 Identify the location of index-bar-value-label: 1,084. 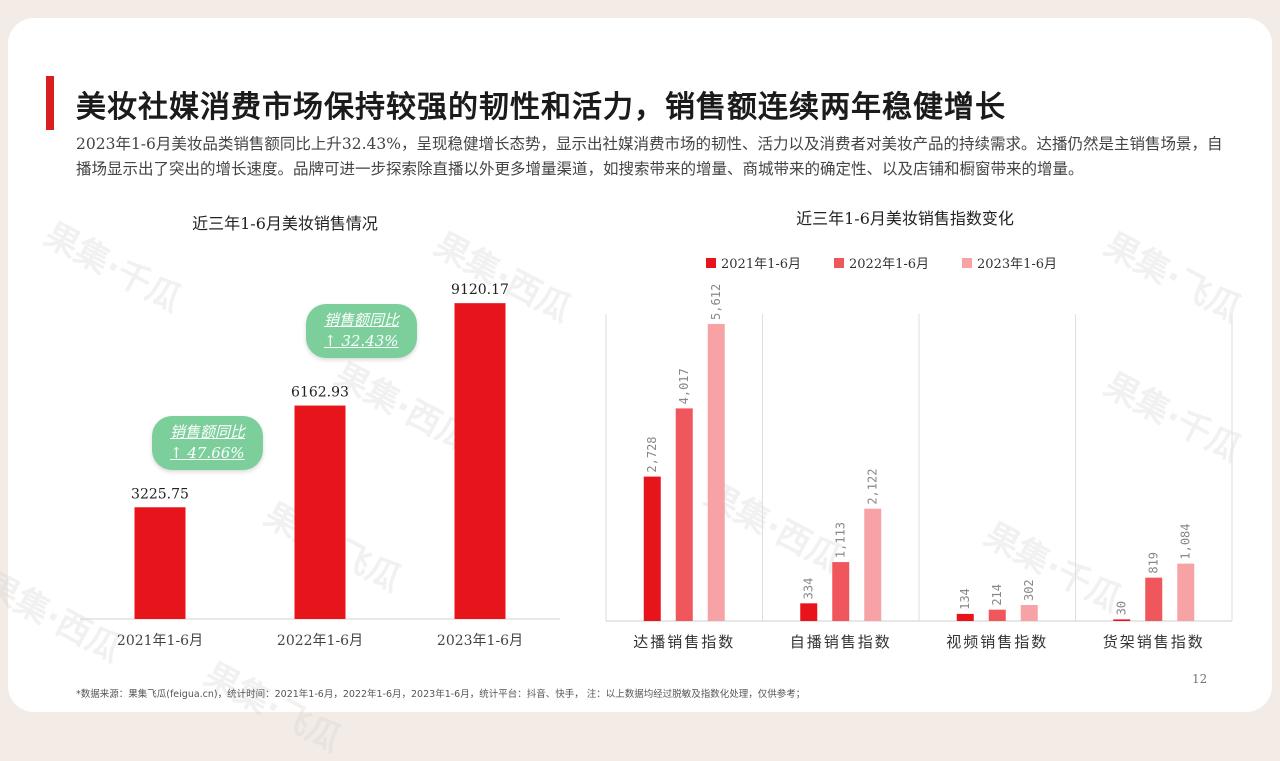
(1186, 541).